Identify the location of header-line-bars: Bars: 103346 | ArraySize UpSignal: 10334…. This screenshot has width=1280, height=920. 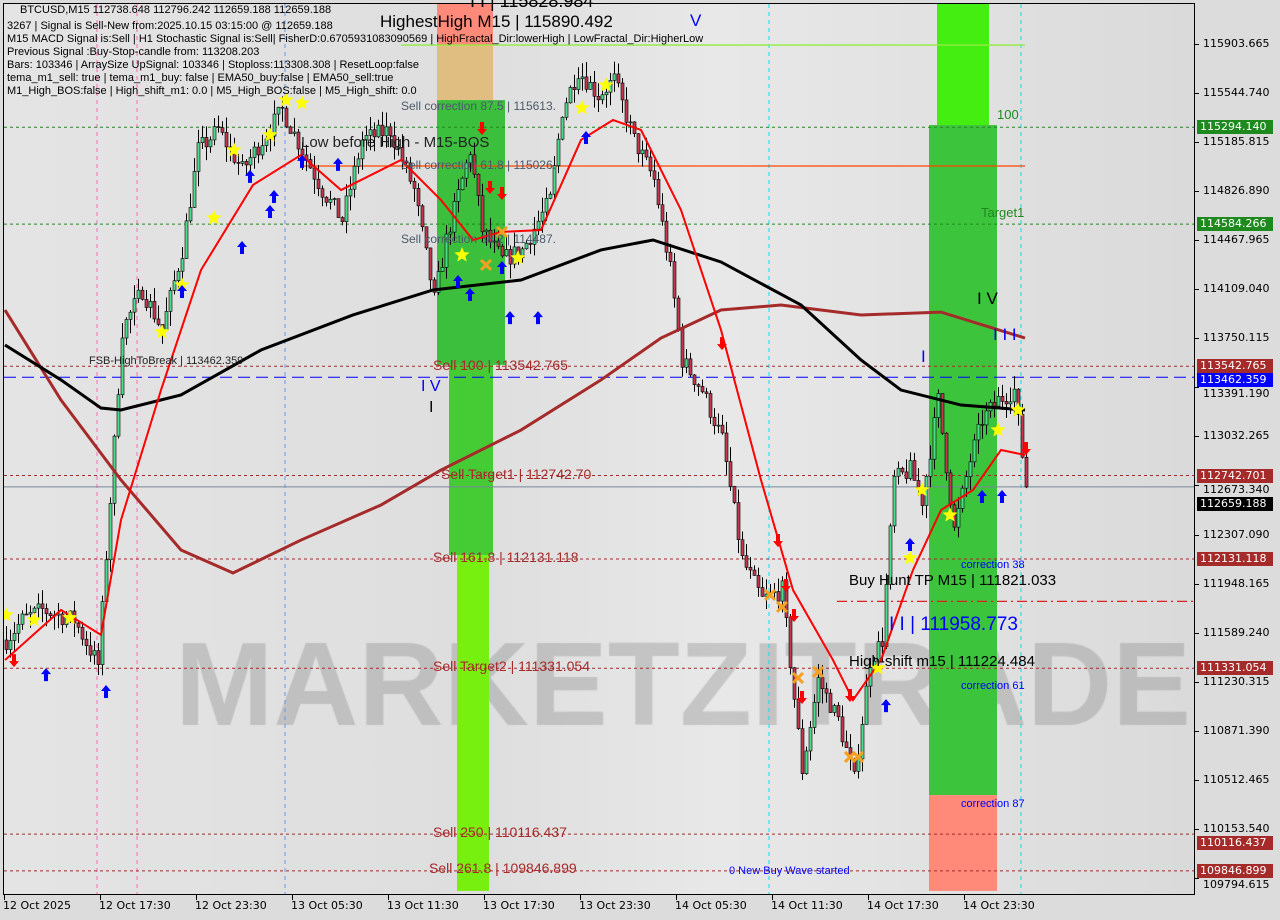
(213, 65).